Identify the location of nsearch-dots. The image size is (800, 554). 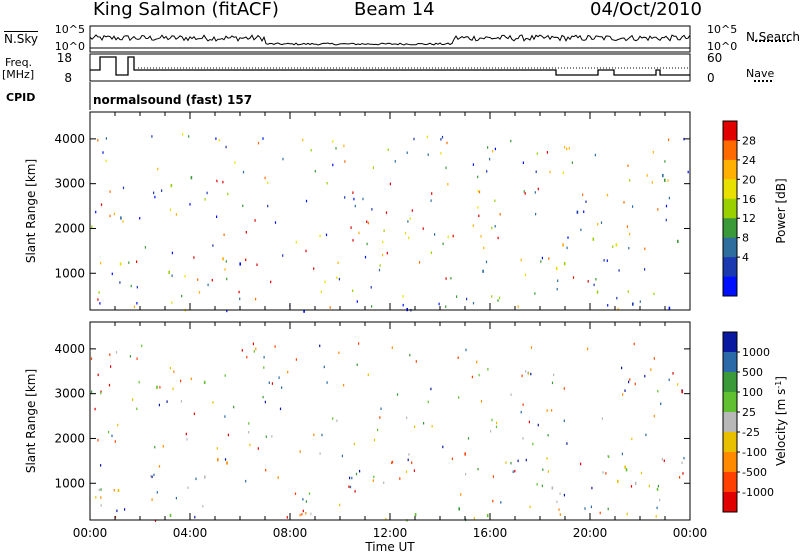
(772, 41).